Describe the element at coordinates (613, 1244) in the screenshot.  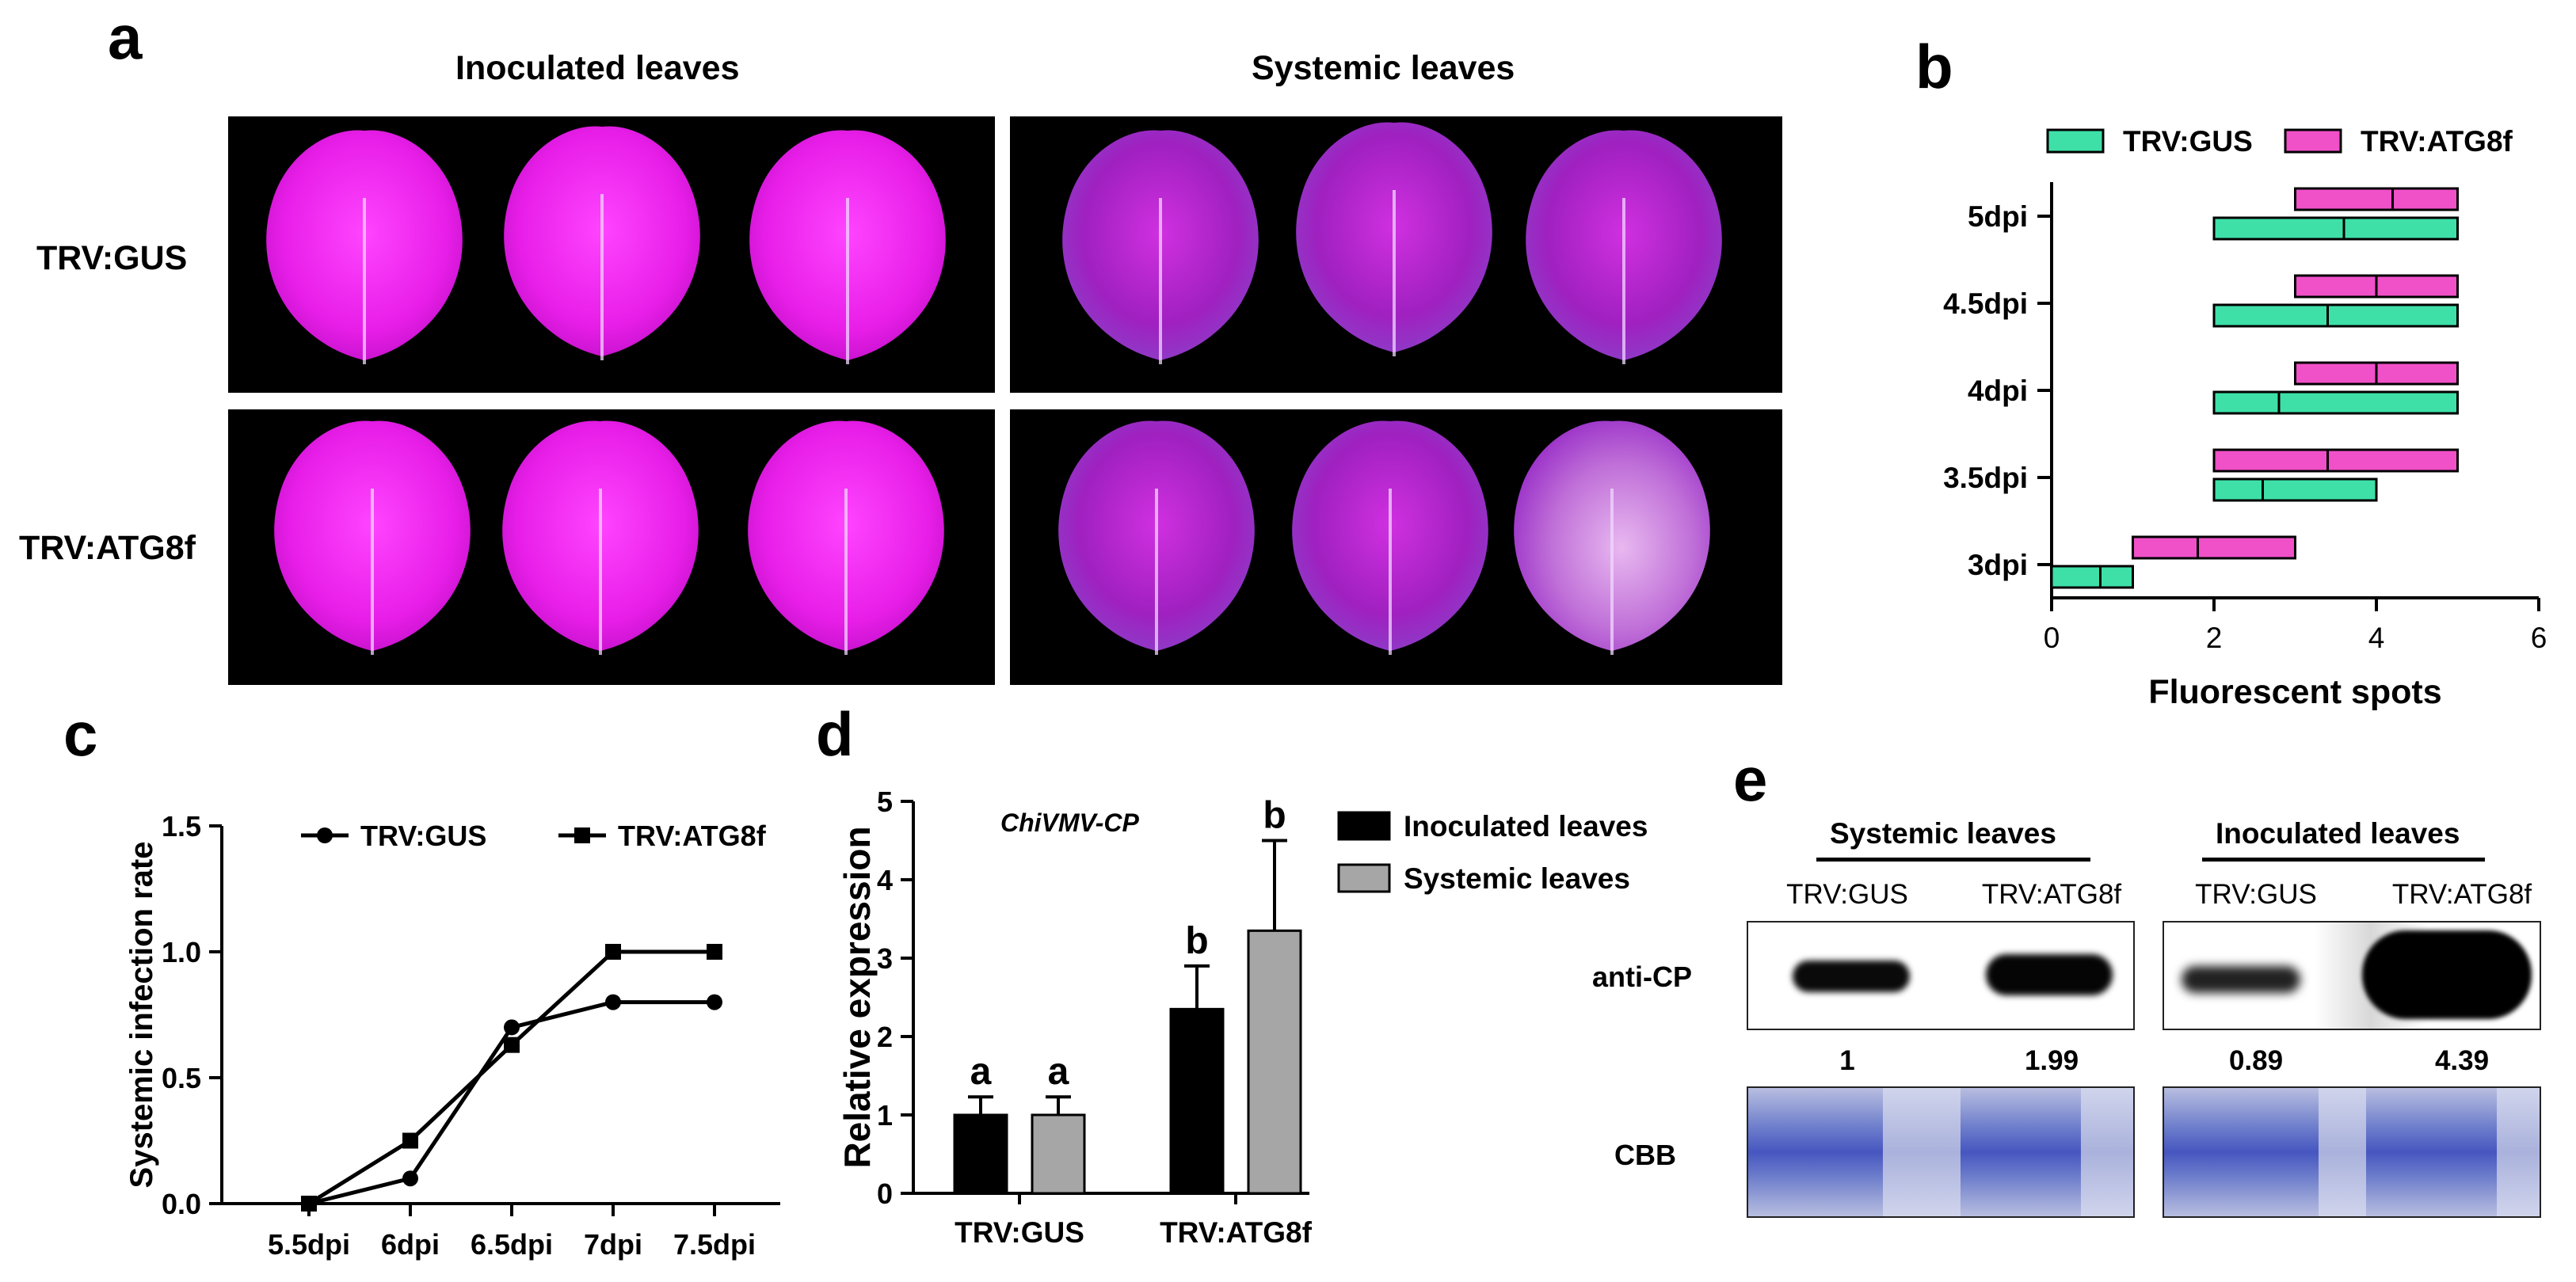
I see `x-tick-label: 7dpi` at that location.